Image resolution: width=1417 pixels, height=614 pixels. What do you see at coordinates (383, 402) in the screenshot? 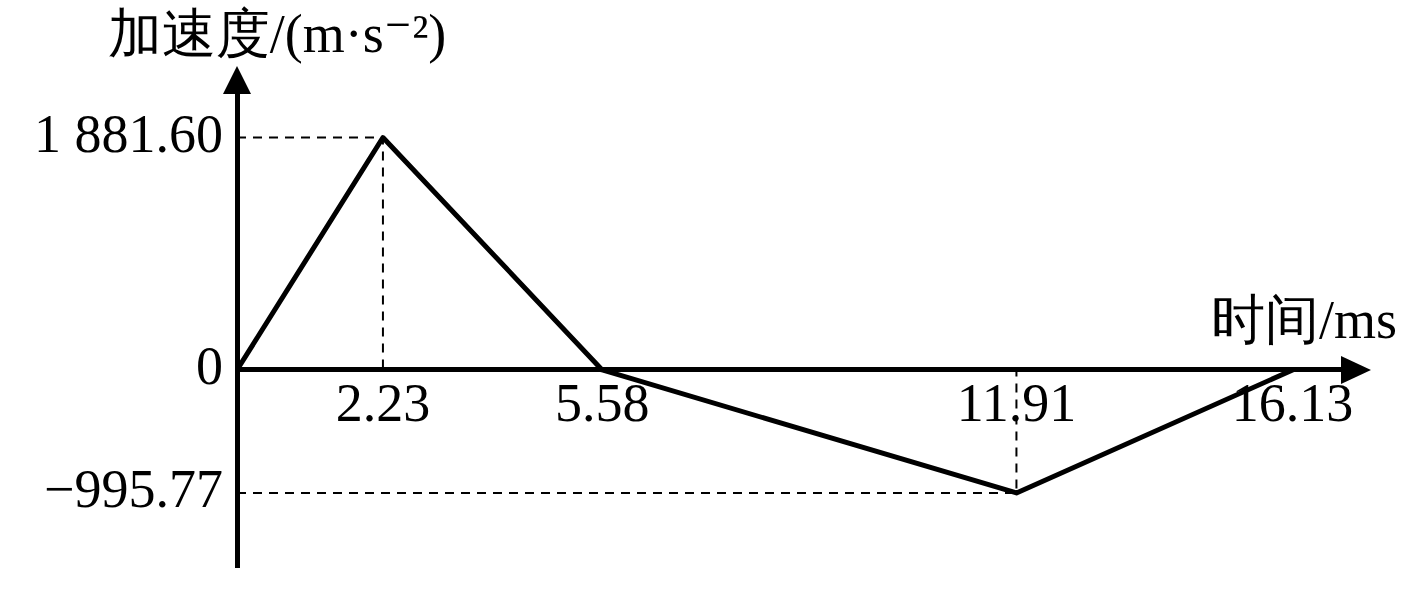
I see `x-tick-label: 2.23` at bounding box center [383, 402].